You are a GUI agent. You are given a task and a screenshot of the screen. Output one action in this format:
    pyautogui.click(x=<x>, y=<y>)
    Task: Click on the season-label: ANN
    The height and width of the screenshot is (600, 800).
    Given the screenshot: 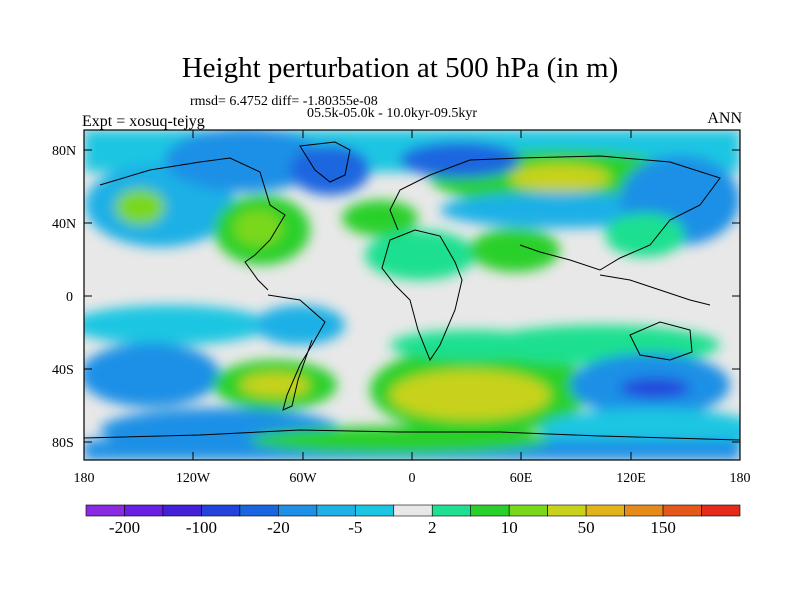 What is the action you would take?
    pyautogui.click(x=724, y=118)
    